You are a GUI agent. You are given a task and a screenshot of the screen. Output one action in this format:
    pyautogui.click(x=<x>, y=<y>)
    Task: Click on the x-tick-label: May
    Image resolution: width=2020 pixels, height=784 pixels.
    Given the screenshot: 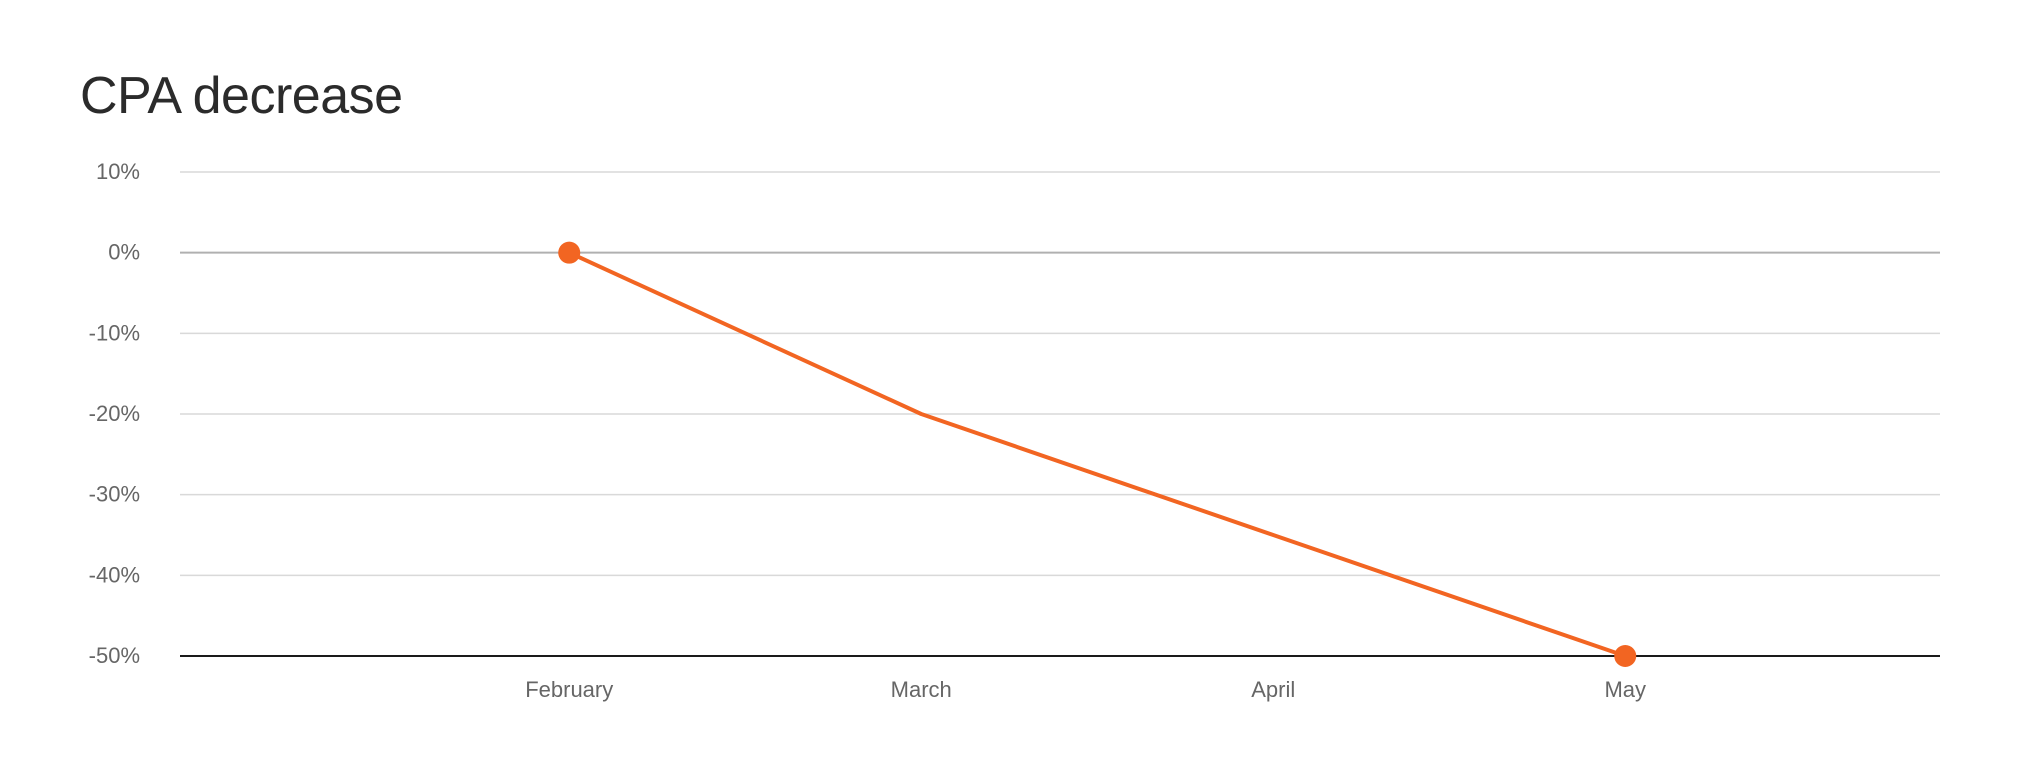 What is the action you would take?
    pyautogui.click(x=1625, y=689)
    